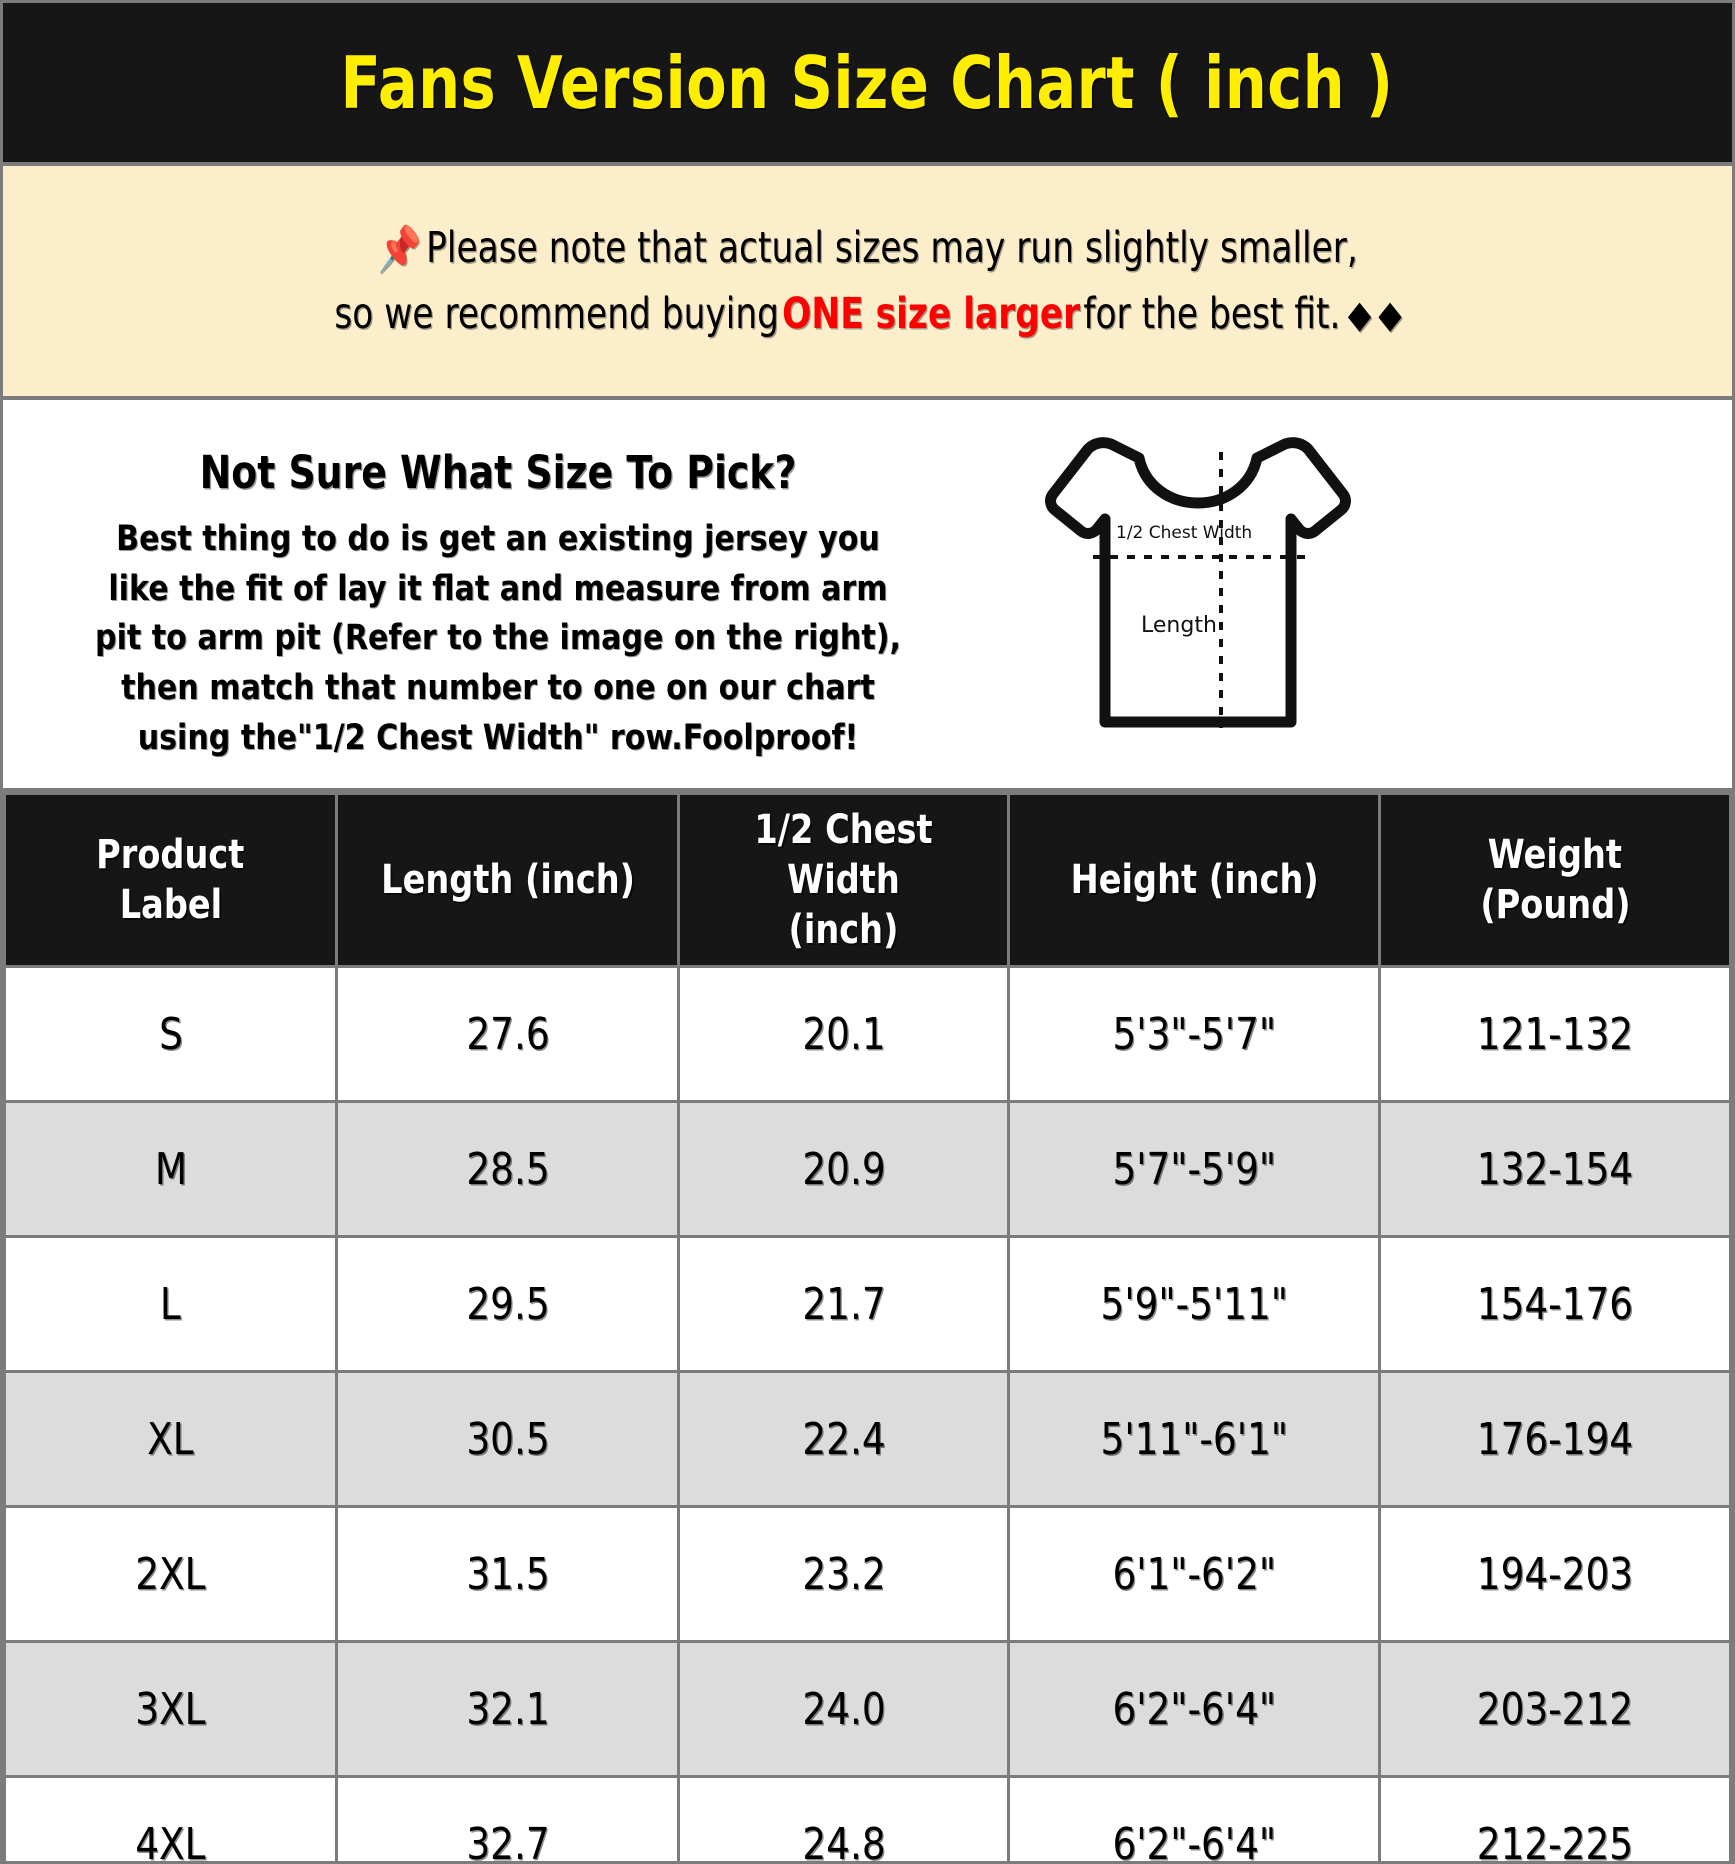 The width and height of the screenshot is (1735, 1864). Describe the element at coordinates (1179, 625) in the screenshot. I see `length-label: Length` at that location.